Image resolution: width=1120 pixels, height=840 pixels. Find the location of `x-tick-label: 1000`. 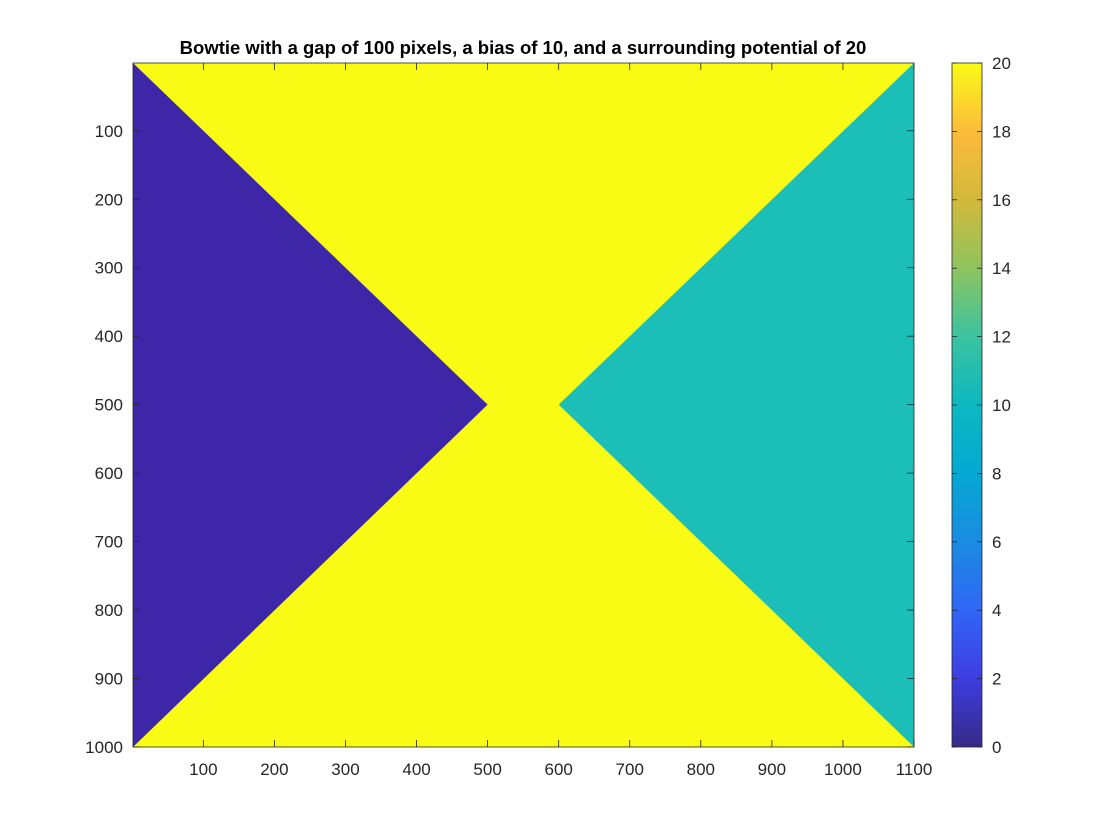

x-tick-label: 1000 is located at coordinates (843, 769).